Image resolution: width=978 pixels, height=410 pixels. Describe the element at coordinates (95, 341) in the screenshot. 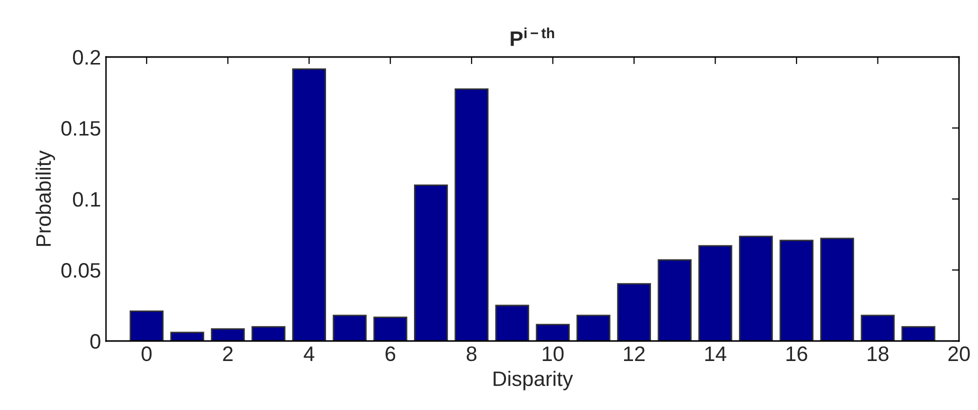

I see `y-tick-label: 0` at that location.